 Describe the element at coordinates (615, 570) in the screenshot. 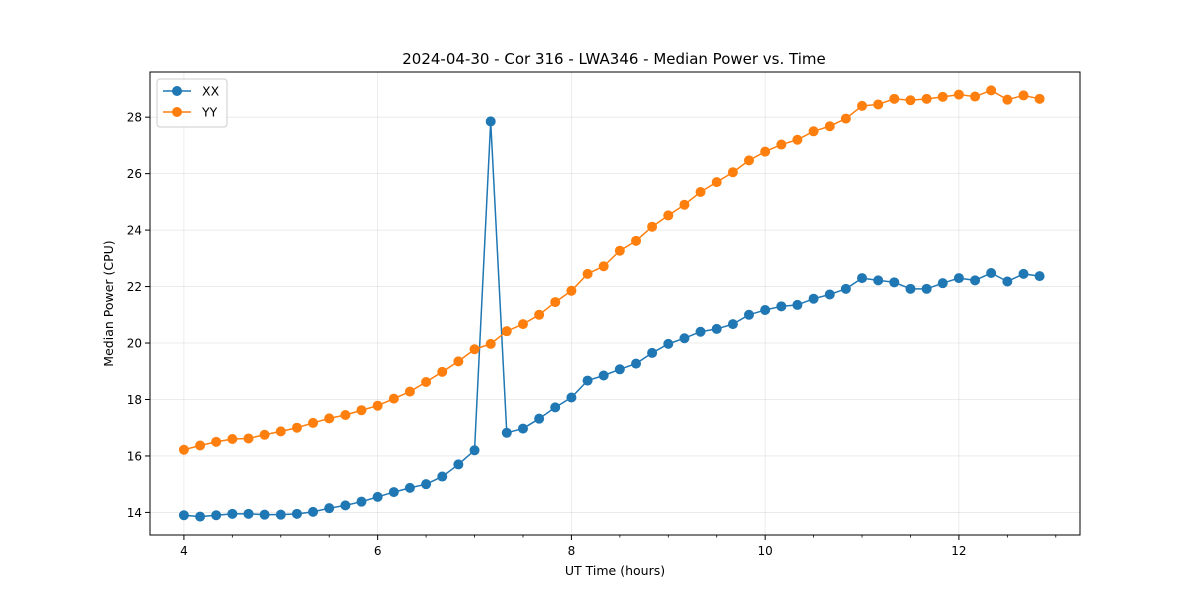

I see `x-axis-label: UT Time (hours)` at that location.